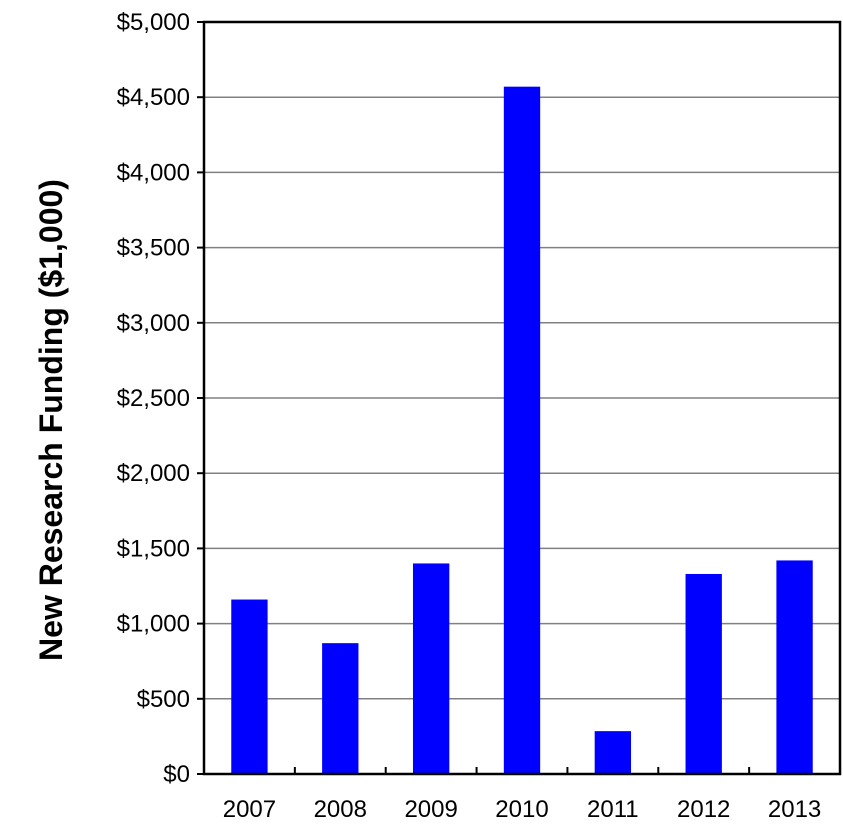 The width and height of the screenshot is (843, 825). I want to click on y-tick-label: $3,000, so click(153, 323).